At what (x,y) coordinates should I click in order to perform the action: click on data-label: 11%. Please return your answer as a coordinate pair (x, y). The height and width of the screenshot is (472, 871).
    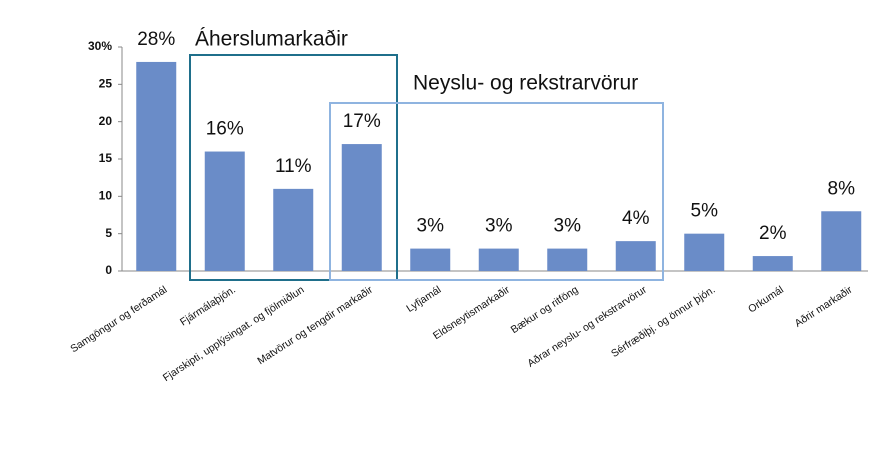
    Looking at the image, I should click on (293, 166).